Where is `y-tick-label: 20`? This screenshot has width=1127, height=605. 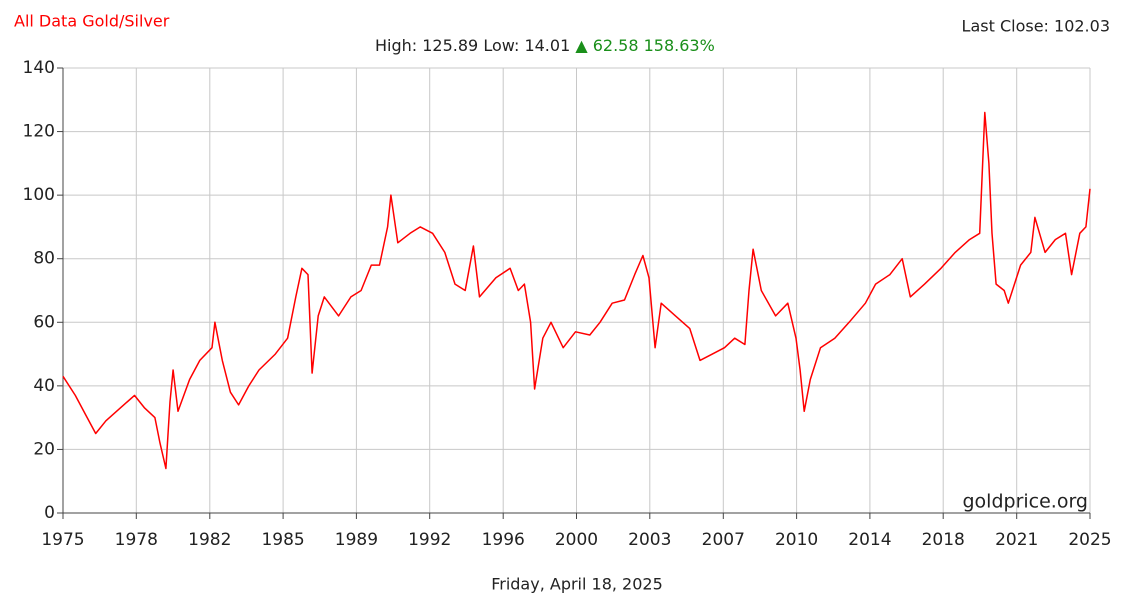
y-tick-label: 20 is located at coordinates (44, 449).